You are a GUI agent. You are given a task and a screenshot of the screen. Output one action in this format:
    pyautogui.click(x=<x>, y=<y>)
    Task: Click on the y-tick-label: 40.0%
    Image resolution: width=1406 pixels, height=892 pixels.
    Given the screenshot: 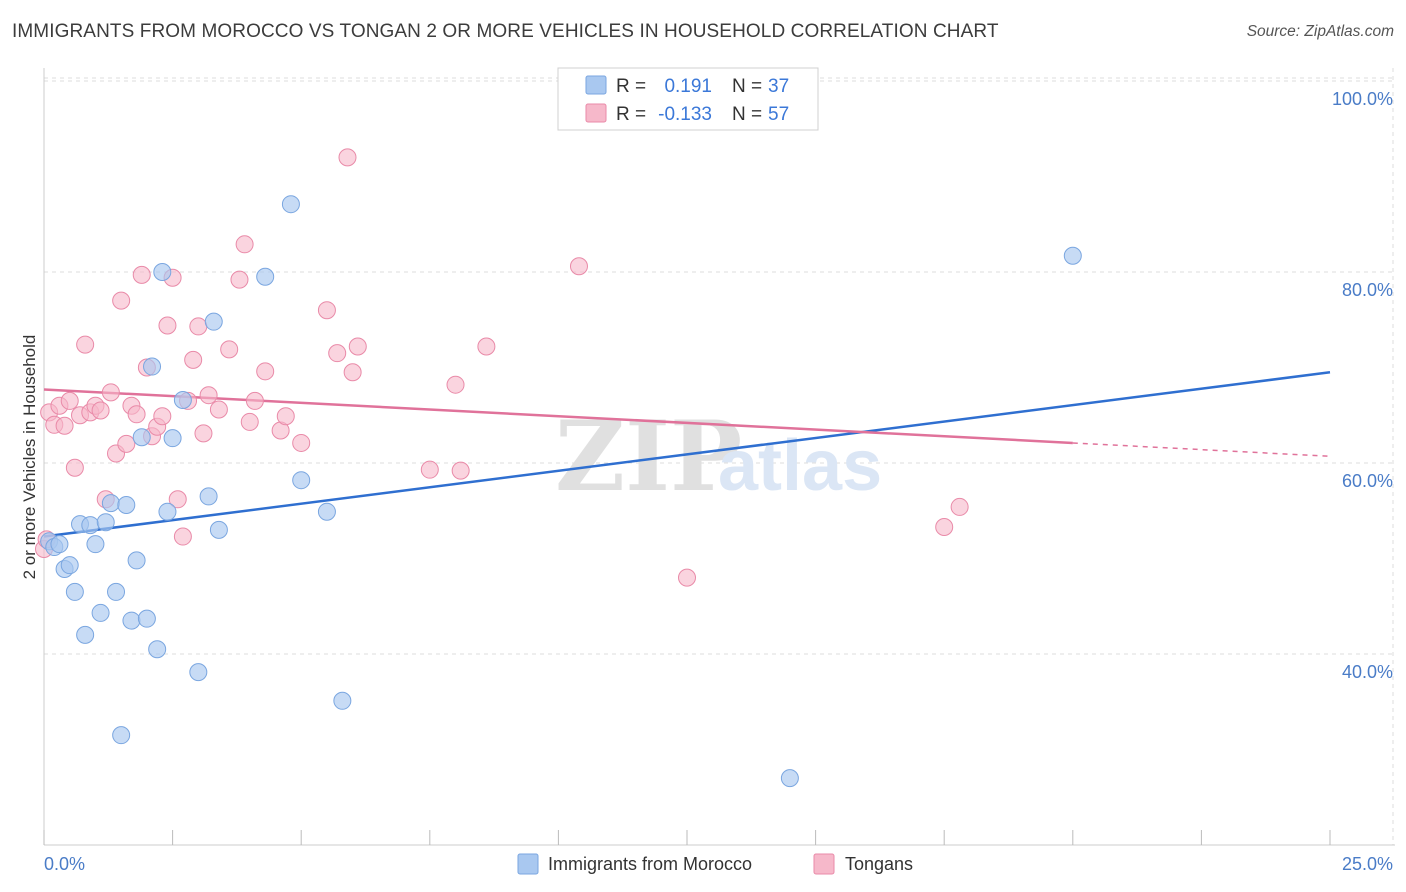 What is the action you would take?
    pyautogui.click(x=1367, y=672)
    